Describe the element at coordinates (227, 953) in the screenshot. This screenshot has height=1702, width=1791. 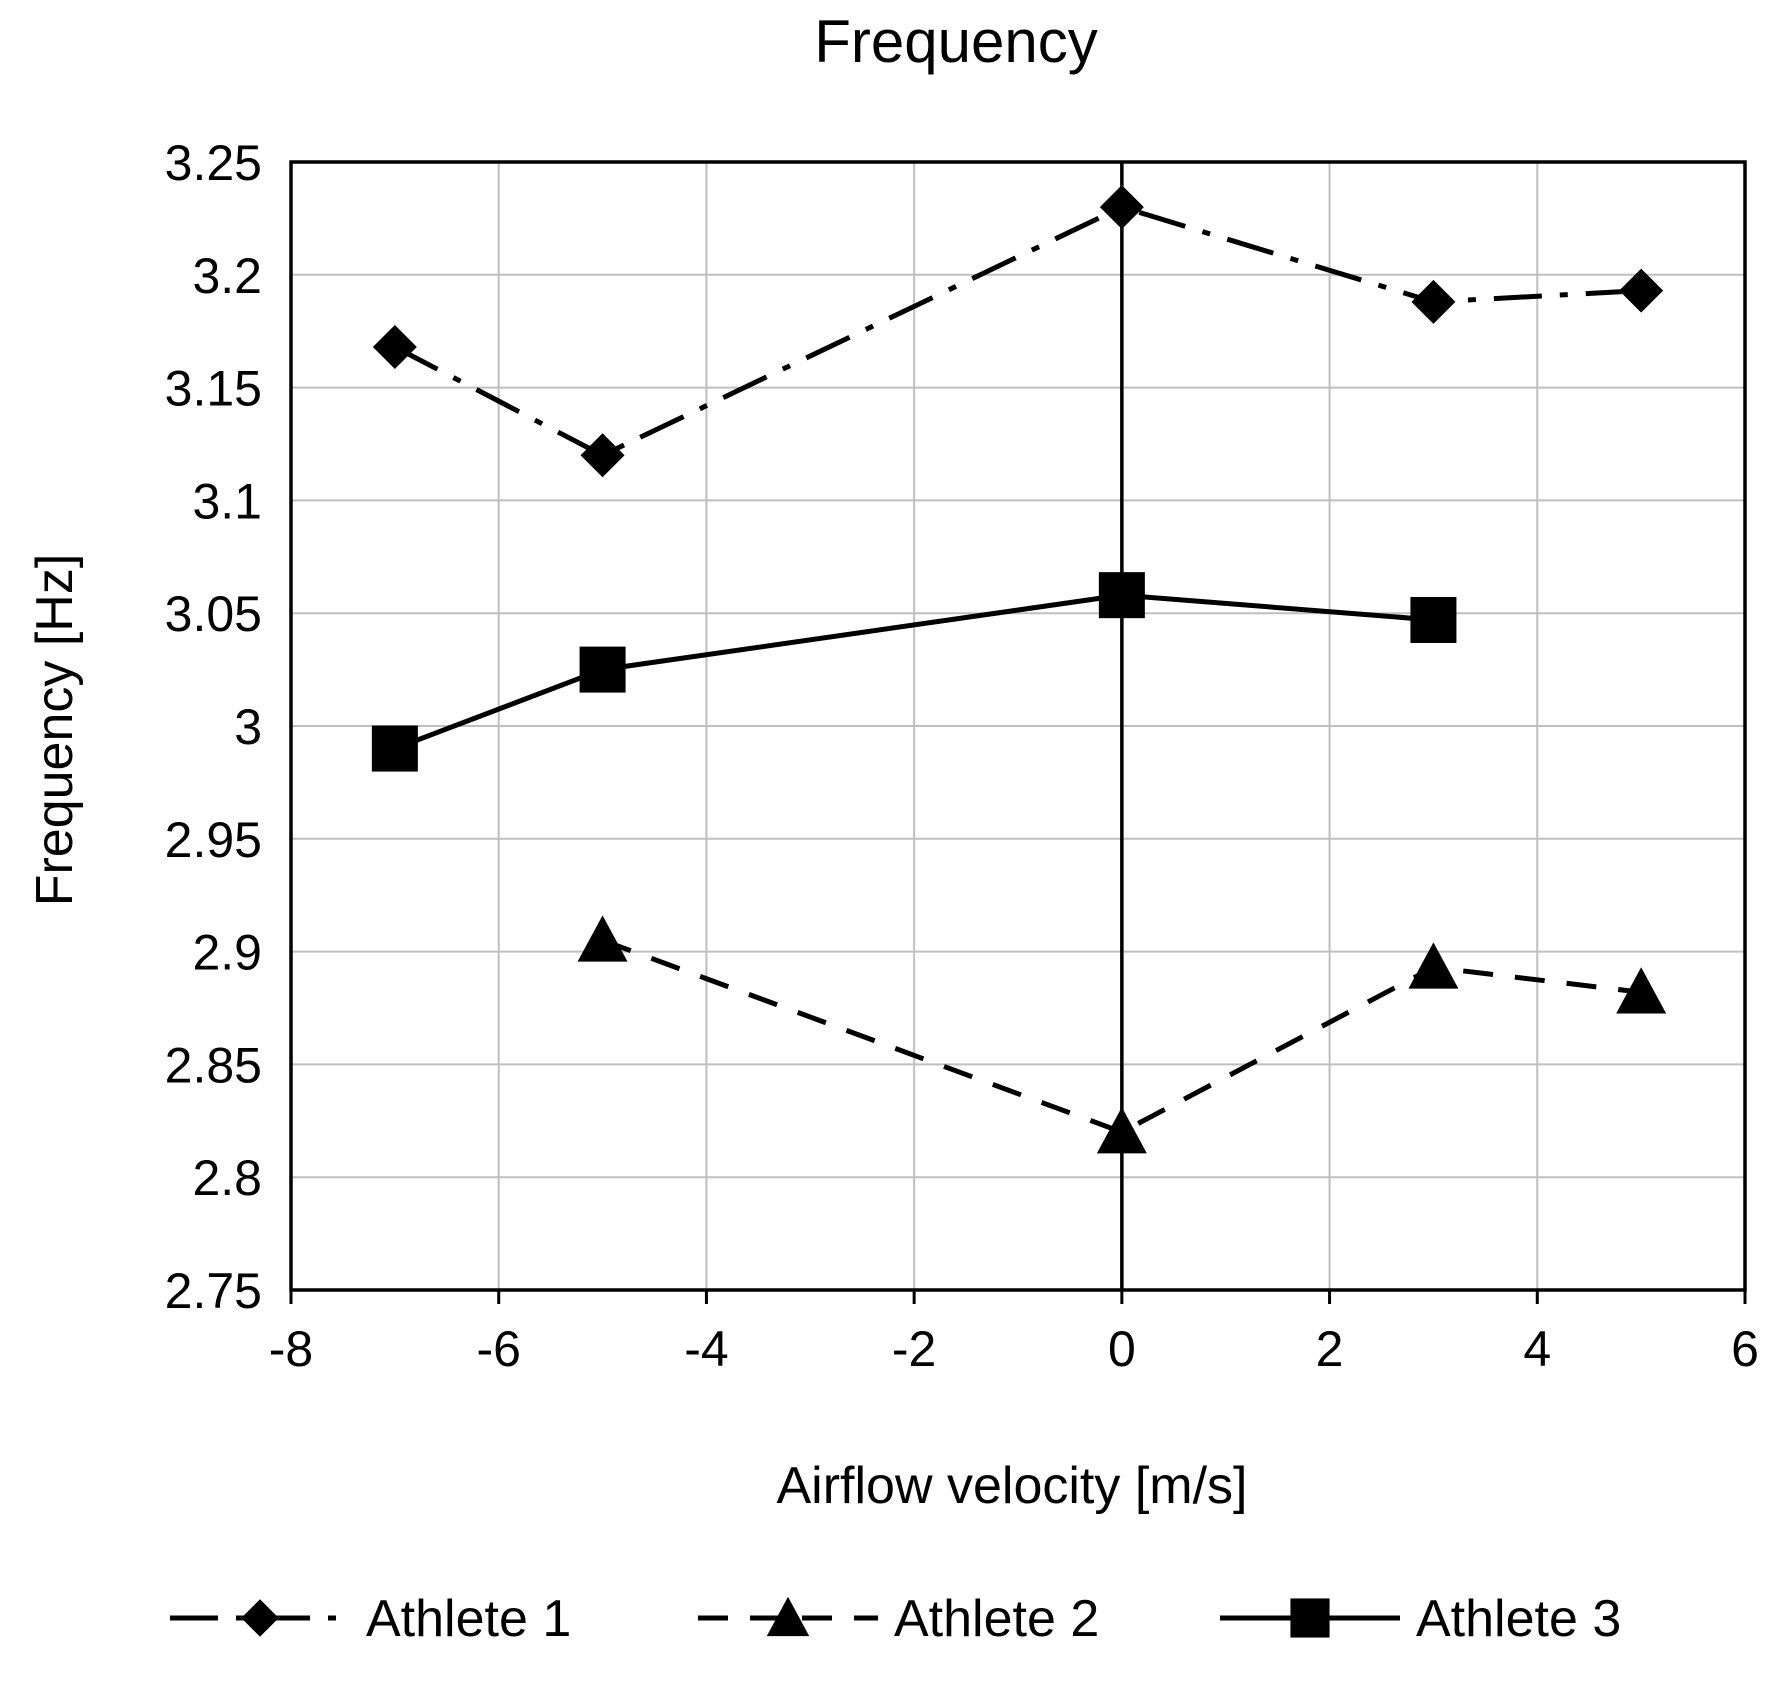
I see `y-tick-label: 2.9` at that location.